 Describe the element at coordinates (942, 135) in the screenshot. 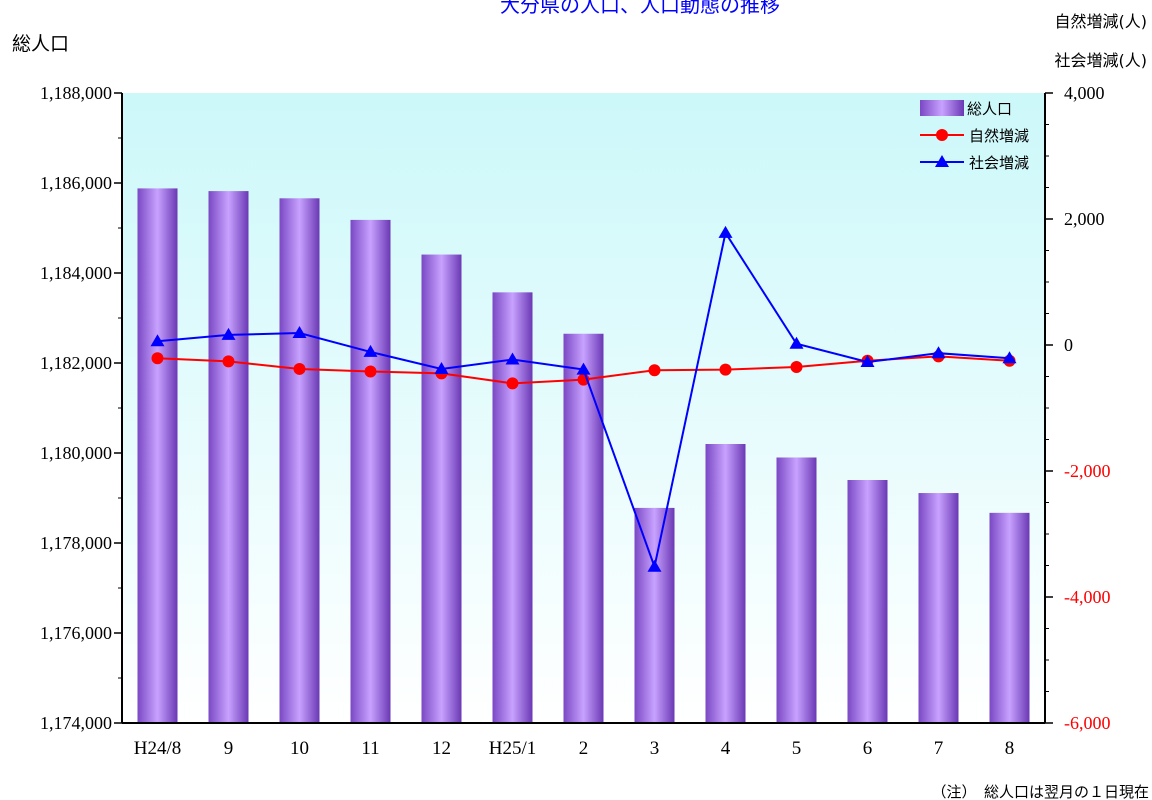

I see `legend-marker-circle` at that location.